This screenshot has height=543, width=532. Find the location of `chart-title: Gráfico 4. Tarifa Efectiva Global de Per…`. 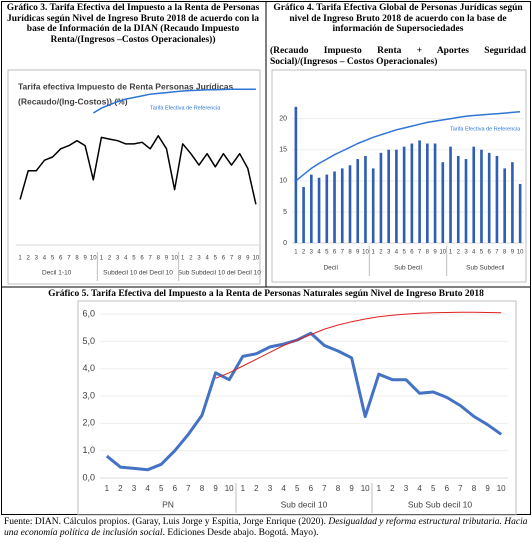

chart-title: Gráfico 4. Tarifa Efectiva Global de Per… is located at coordinates (398, 18).